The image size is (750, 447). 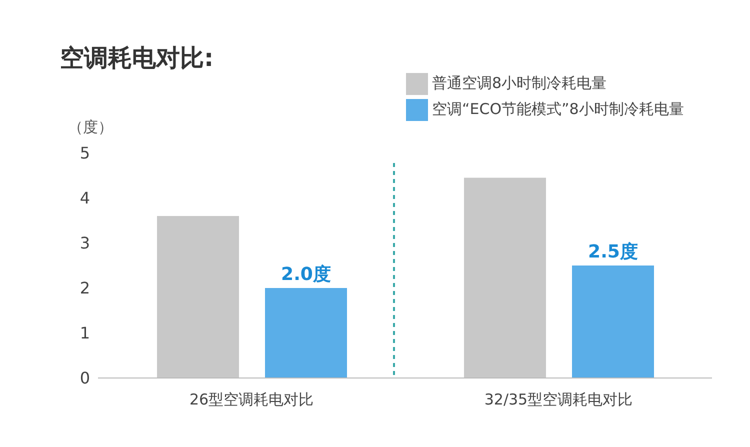 I want to click on data-label: 2.0度, so click(x=306, y=274).